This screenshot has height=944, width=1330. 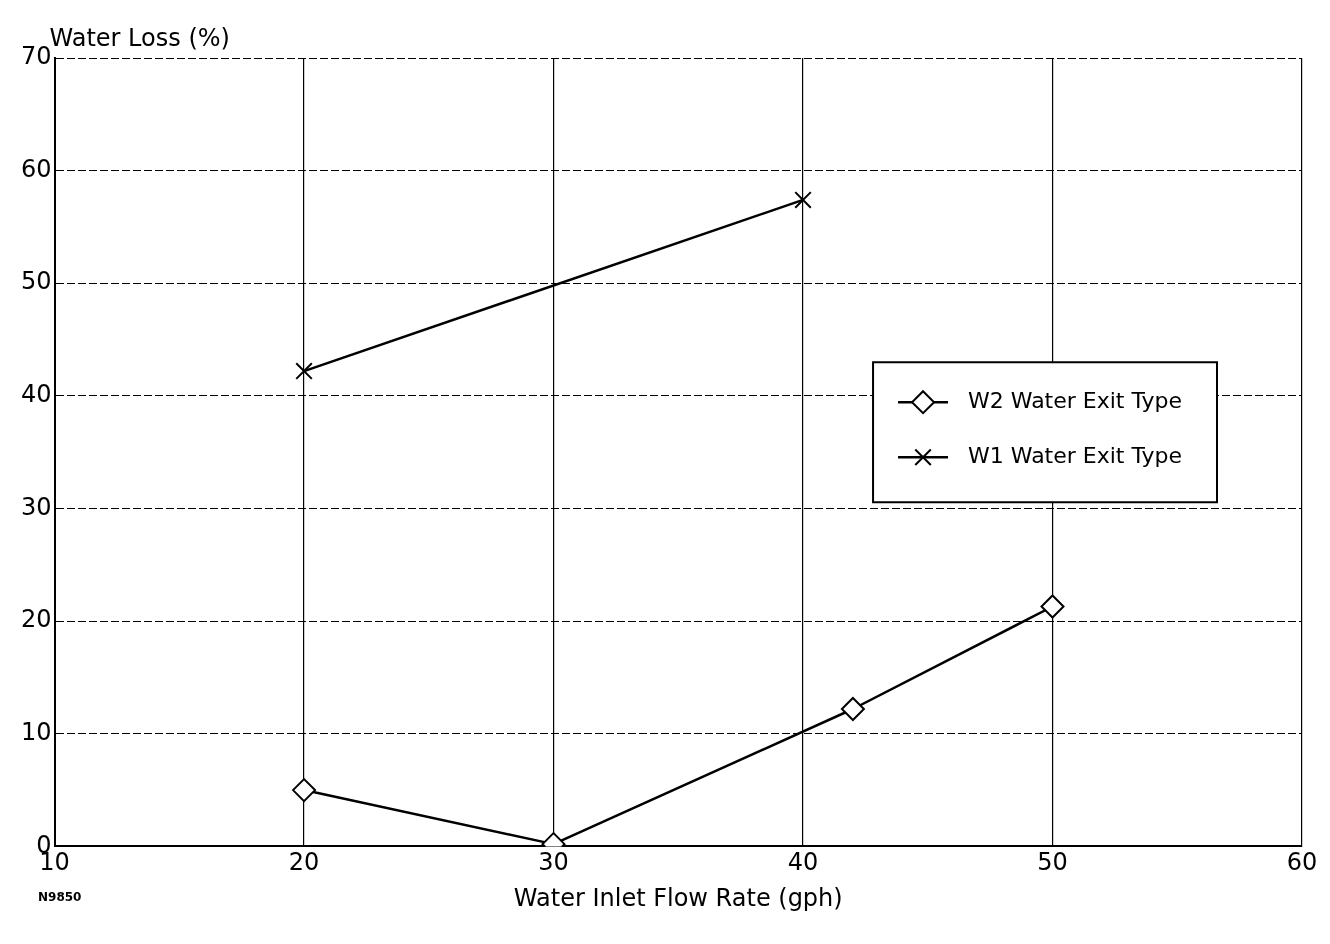 What do you see at coordinates (36, 506) in the screenshot?
I see `y-tick-label: 30` at bounding box center [36, 506].